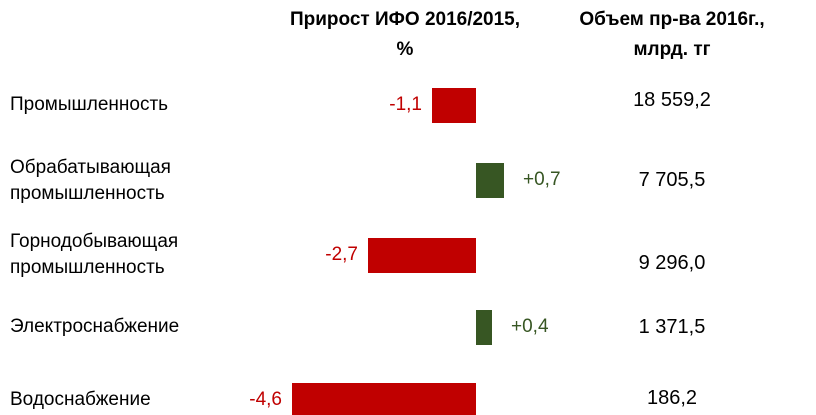  What do you see at coordinates (405, 34) in the screenshot?
I see `growth-header: Прирост ИФО 2016/2015, %` at bounding box center [405, 34].